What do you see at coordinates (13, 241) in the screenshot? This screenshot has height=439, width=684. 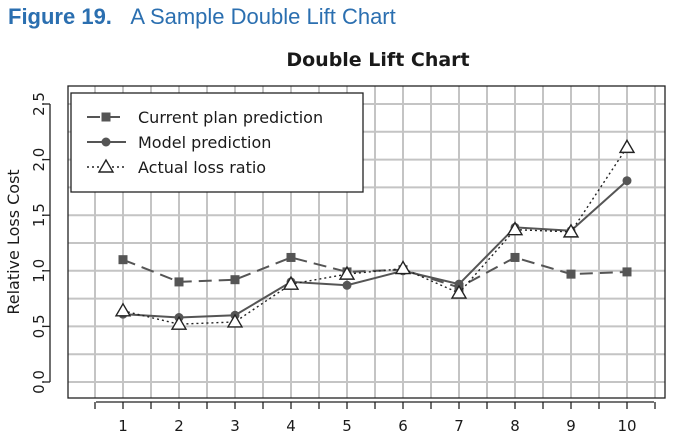 I see `y-axis-label: Relative Loss Cost` at bounding box center [13, 241].